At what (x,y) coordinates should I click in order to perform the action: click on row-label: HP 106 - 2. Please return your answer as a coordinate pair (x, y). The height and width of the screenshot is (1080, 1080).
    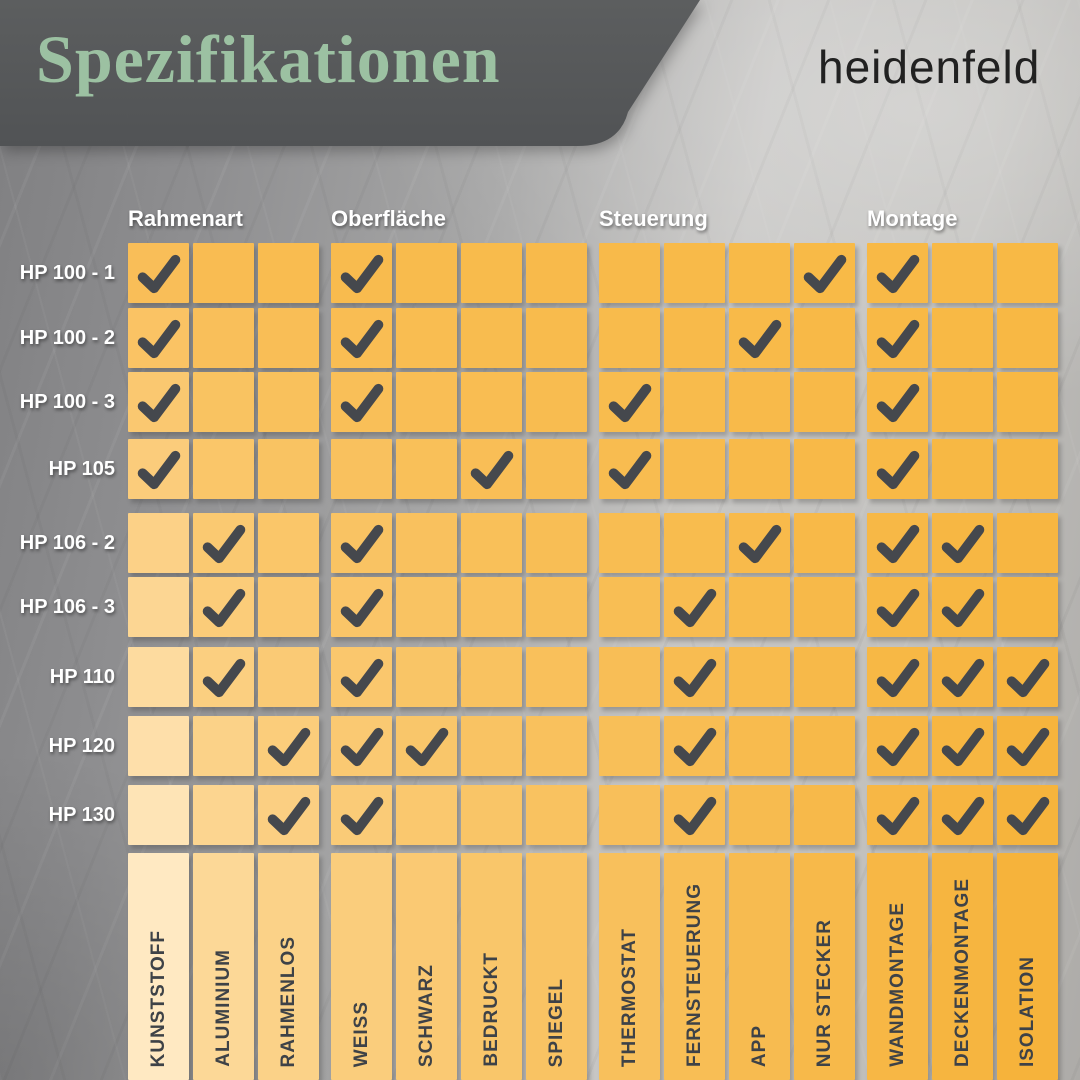
    Looking at the image, I should click on (67, 542).